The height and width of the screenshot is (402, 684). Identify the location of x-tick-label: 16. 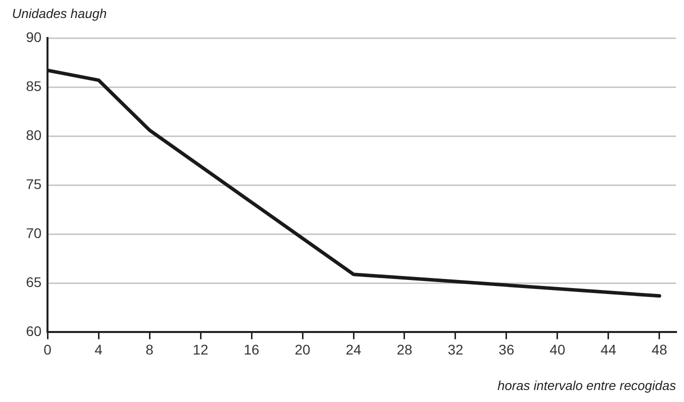
(252, 349).